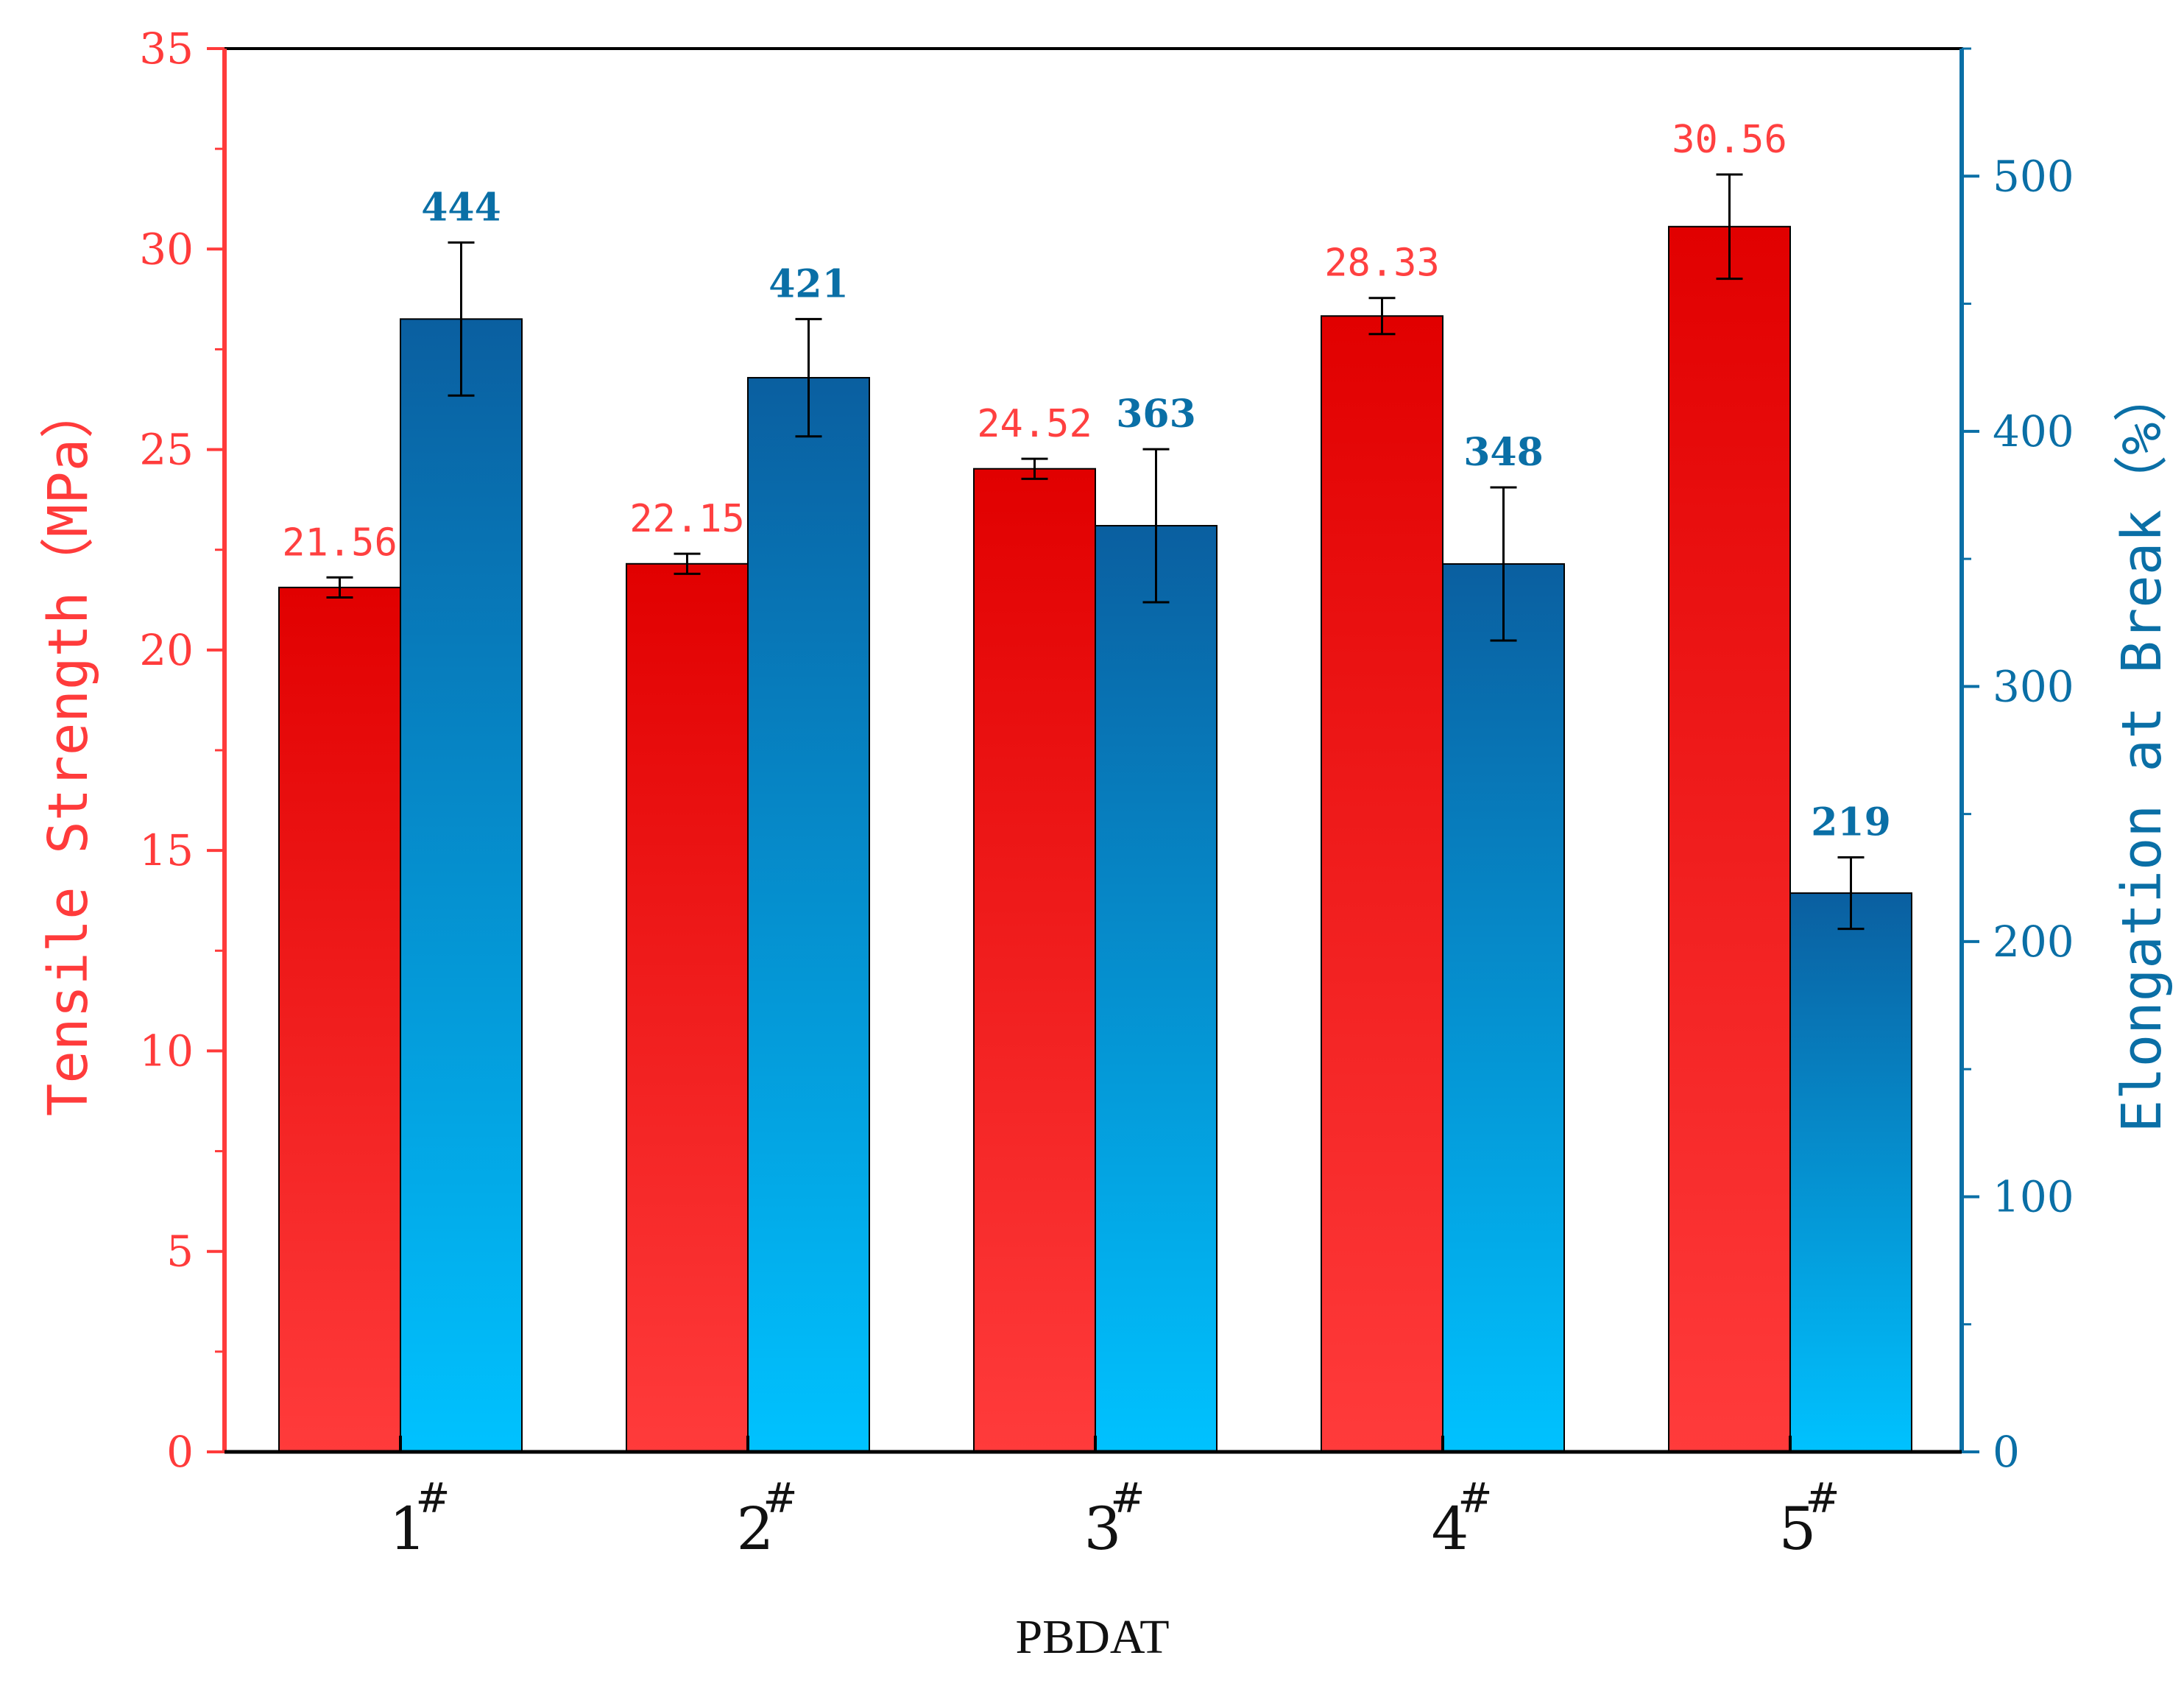  What do you see at coordinates (1382, 263) in the screenshot?
I see `tensile-value-label-4: 28.33` at bounding box center [1382, 263].